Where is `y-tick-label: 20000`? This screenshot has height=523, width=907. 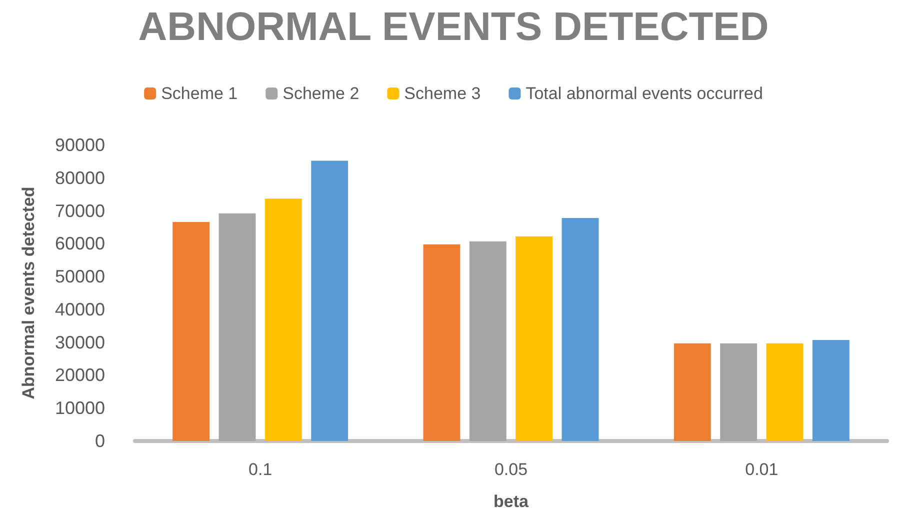
y-tick-label: 20000 is located at coordinates (79, 375).